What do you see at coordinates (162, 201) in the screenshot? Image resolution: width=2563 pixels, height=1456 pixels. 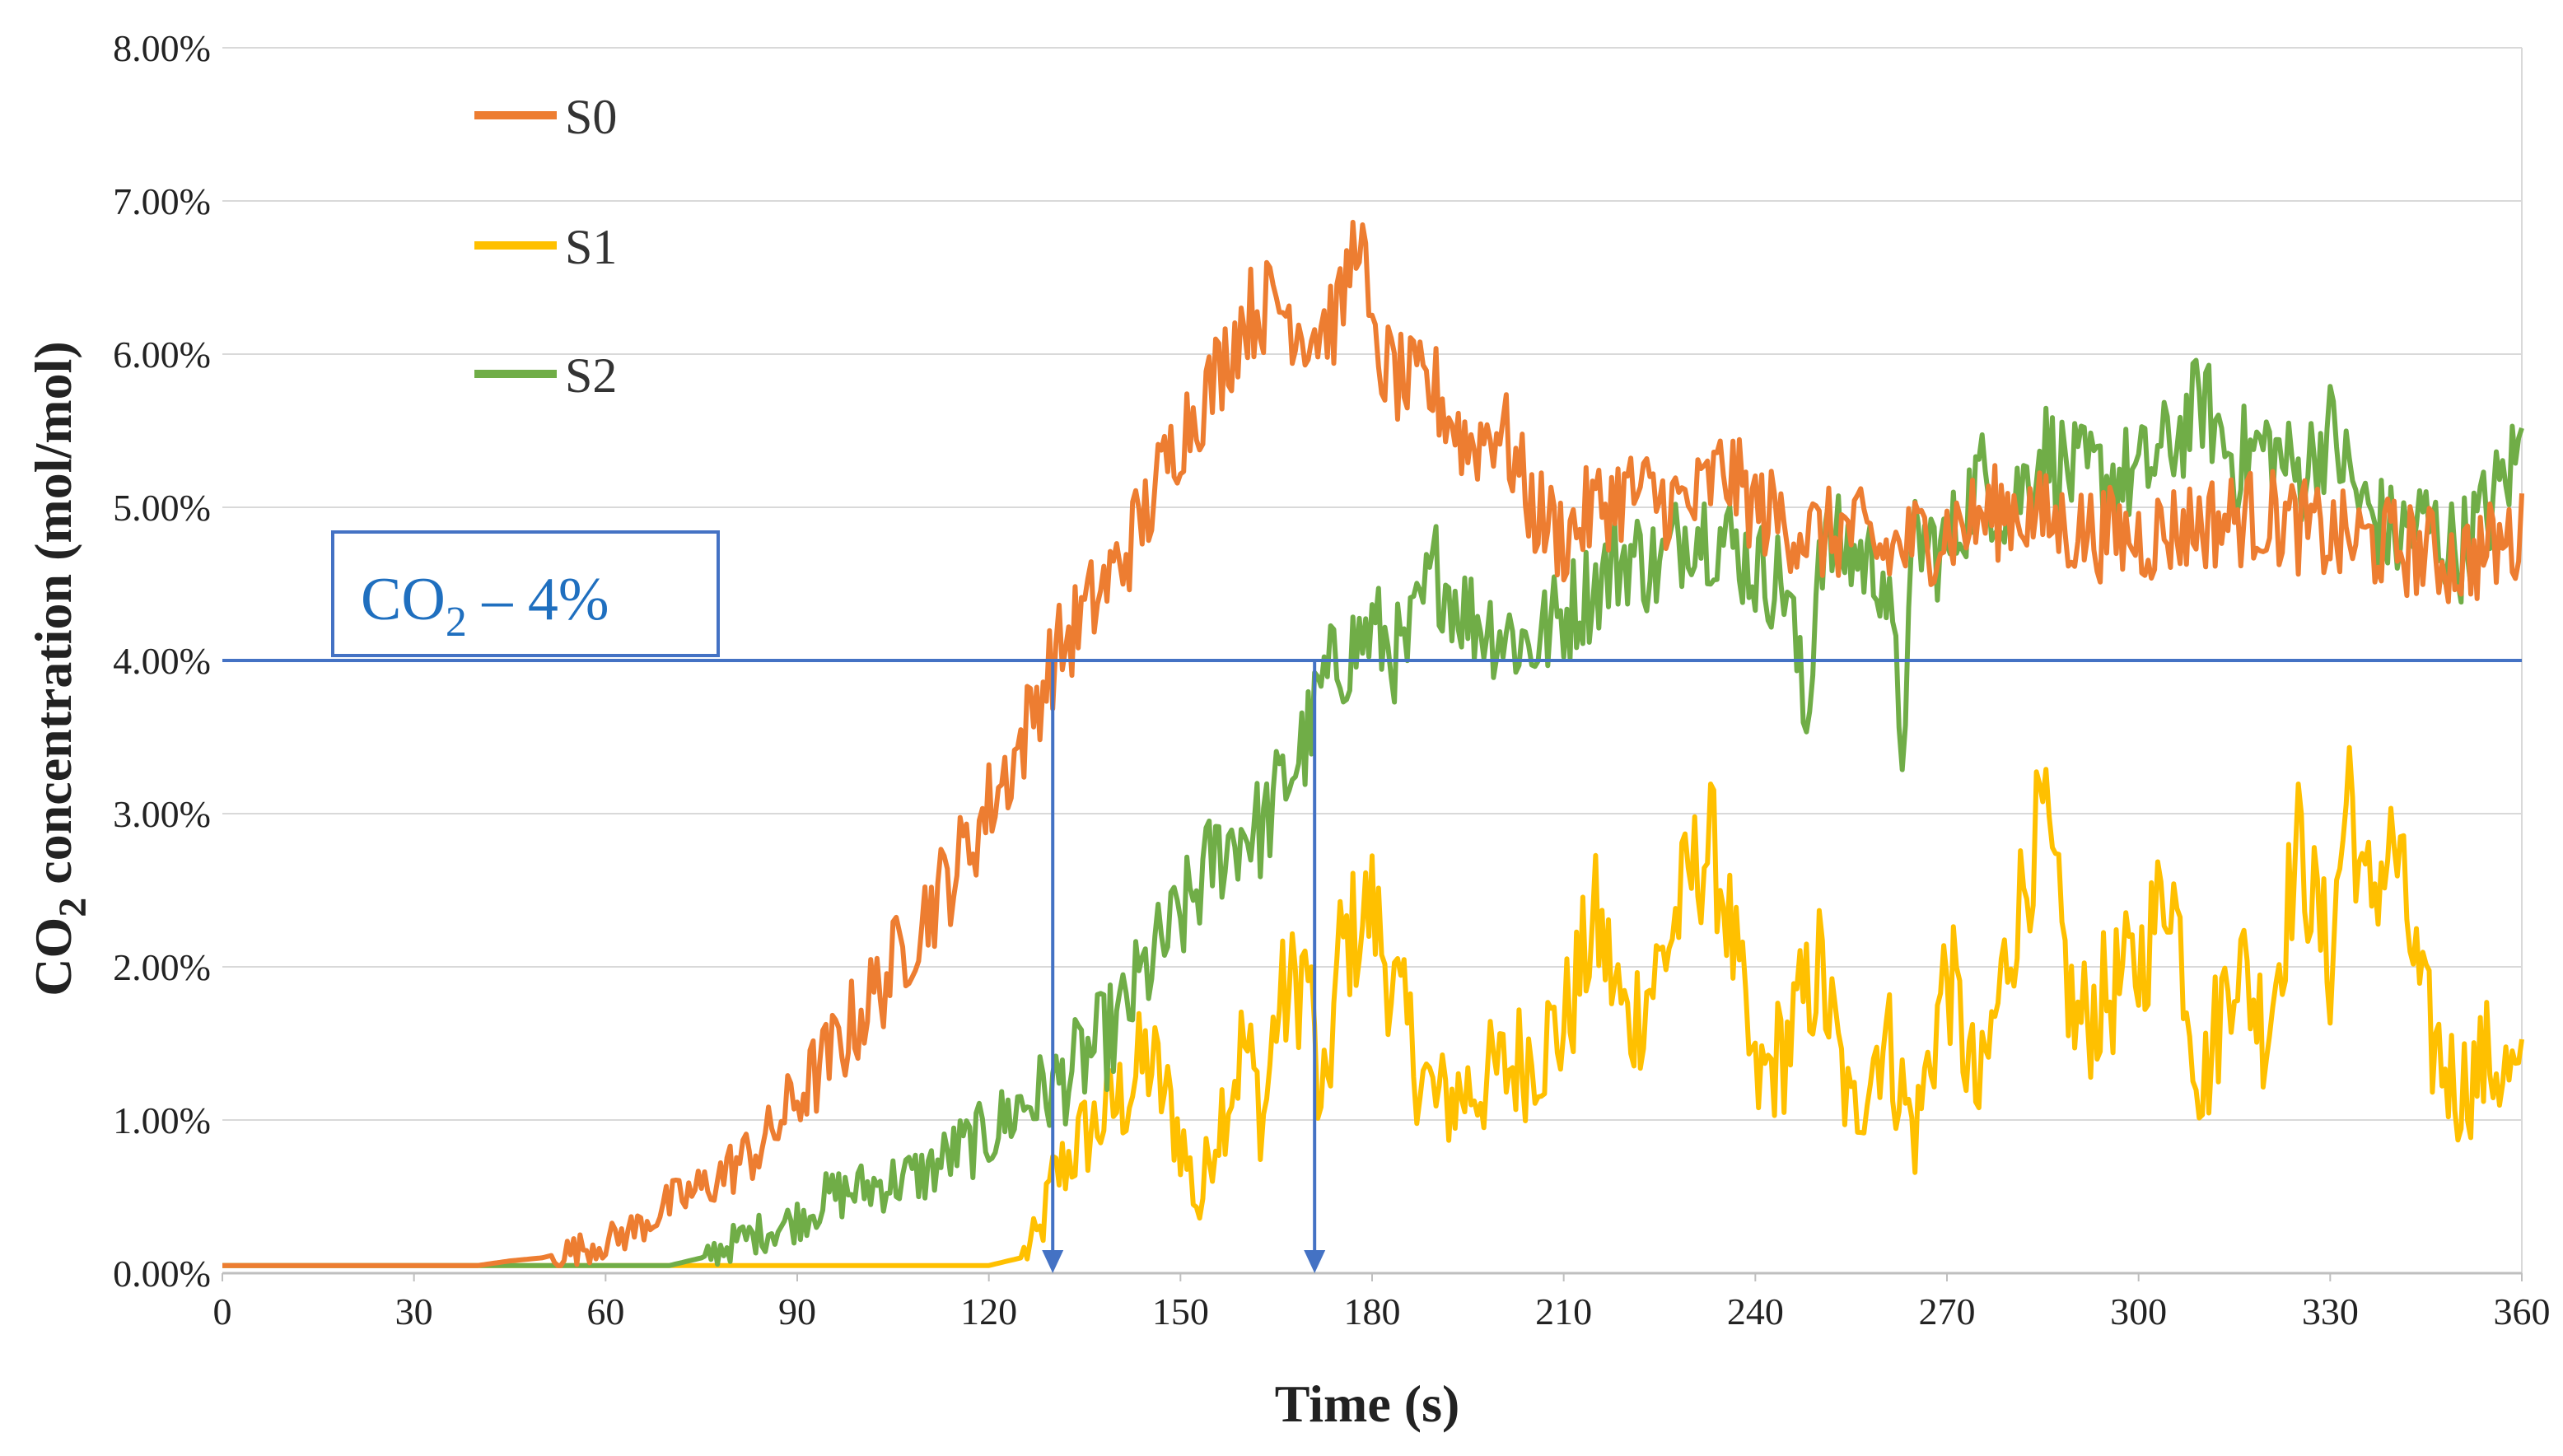 I see `y-tick-label: 7.00%` at bounding box center [162, 201].